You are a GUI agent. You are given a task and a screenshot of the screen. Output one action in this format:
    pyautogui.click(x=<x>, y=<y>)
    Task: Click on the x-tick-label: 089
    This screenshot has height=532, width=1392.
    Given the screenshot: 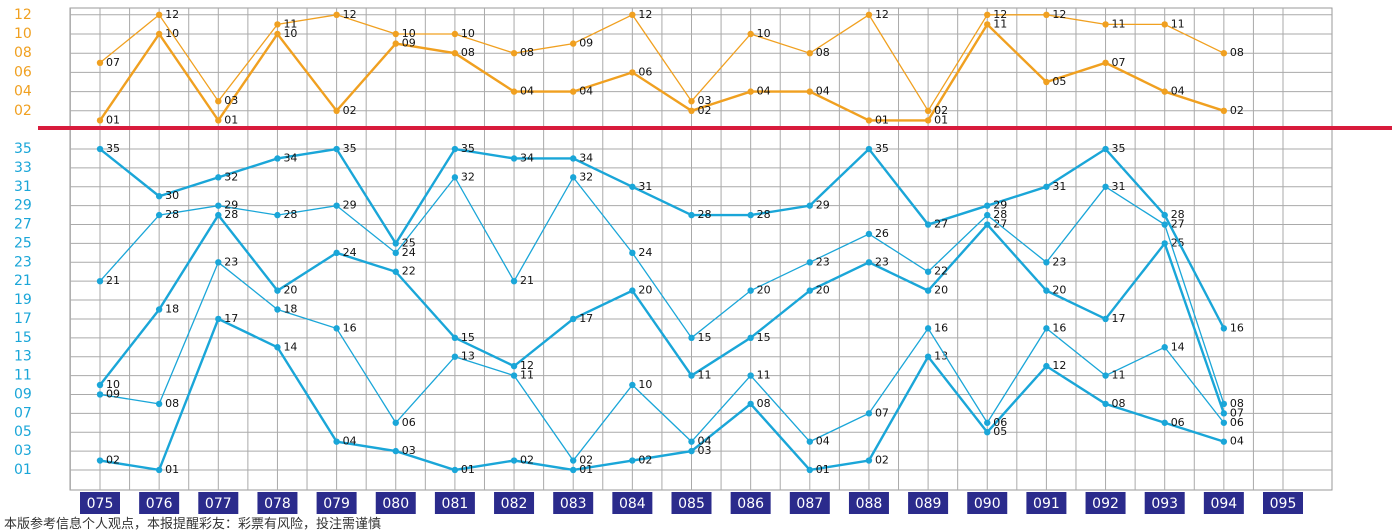 What is the action you would take?
    pyautogui.click(x=928, y=504)
    